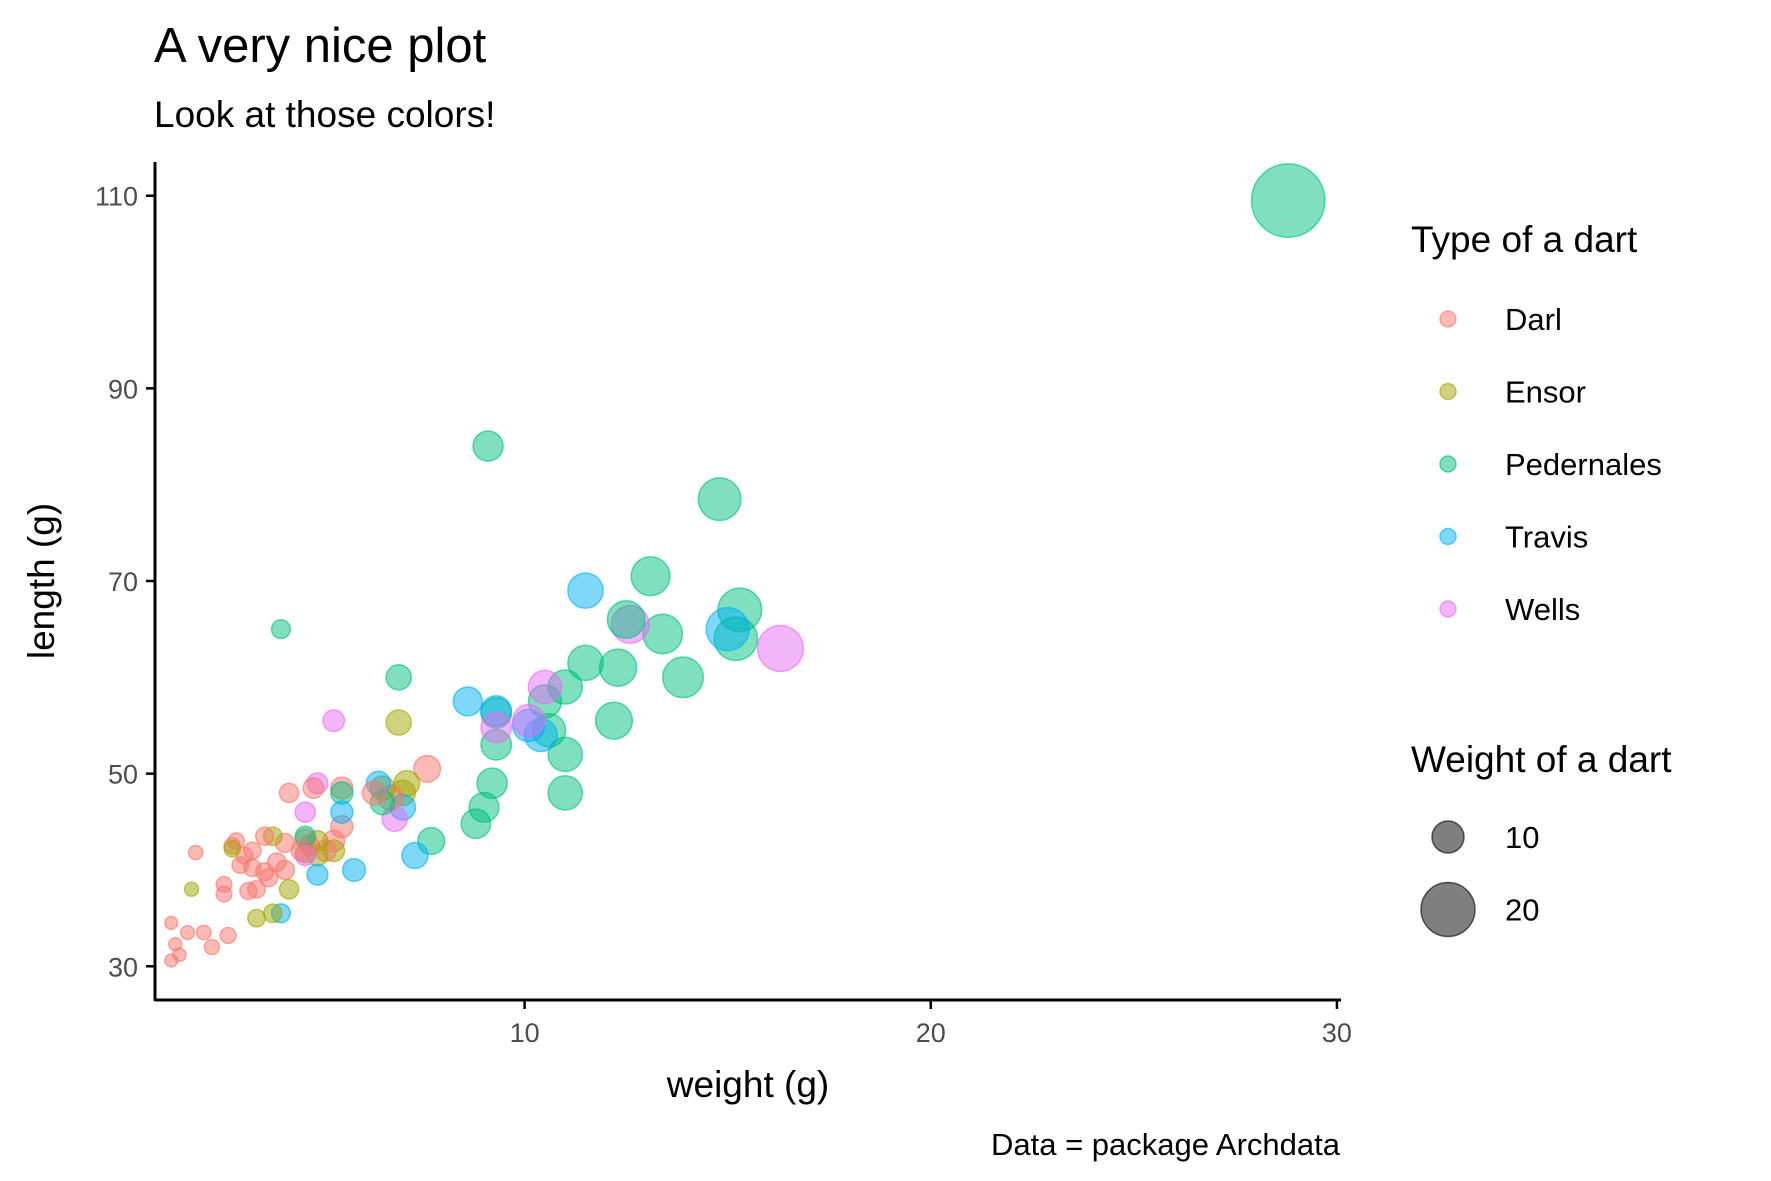 This screenshot has width=1771, height=1181. I want to click on y-tick-label: 70, so click(123, 582).